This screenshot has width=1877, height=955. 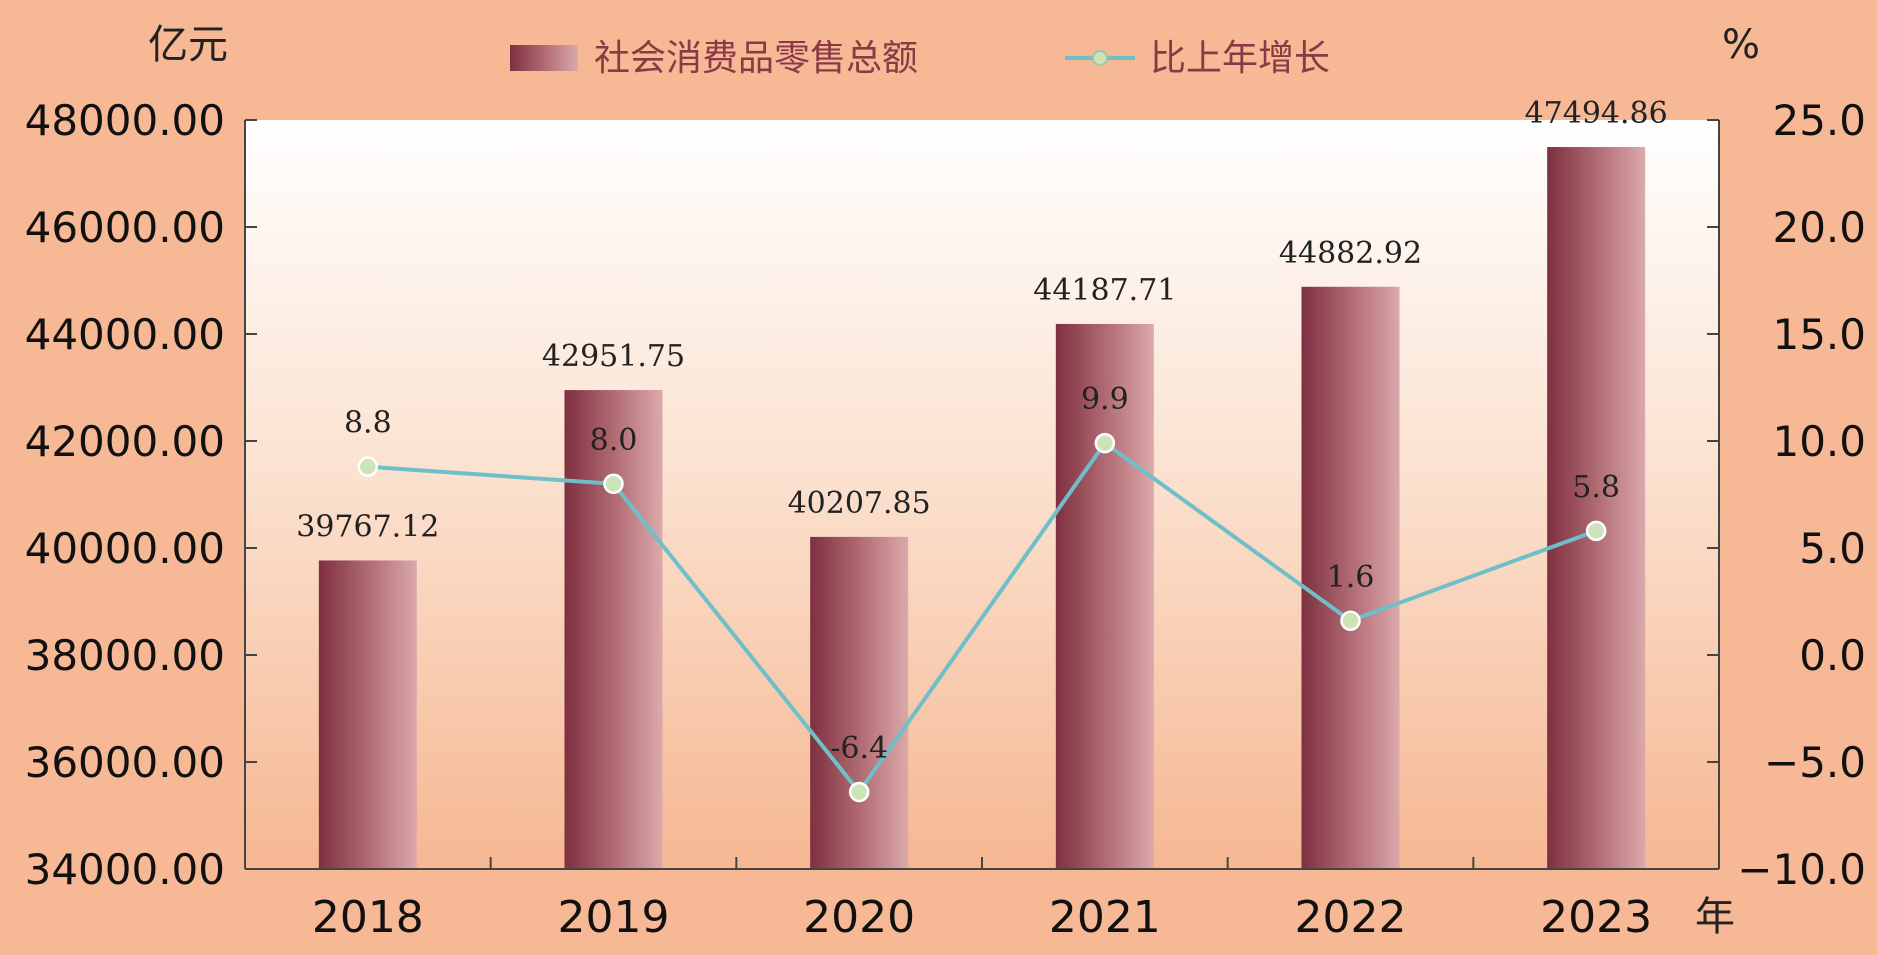 What do you see at coordinates (614, 440) in the screenshot?
I see `growth-data-label-2019: 8.0` at bounding box center [614, 440].